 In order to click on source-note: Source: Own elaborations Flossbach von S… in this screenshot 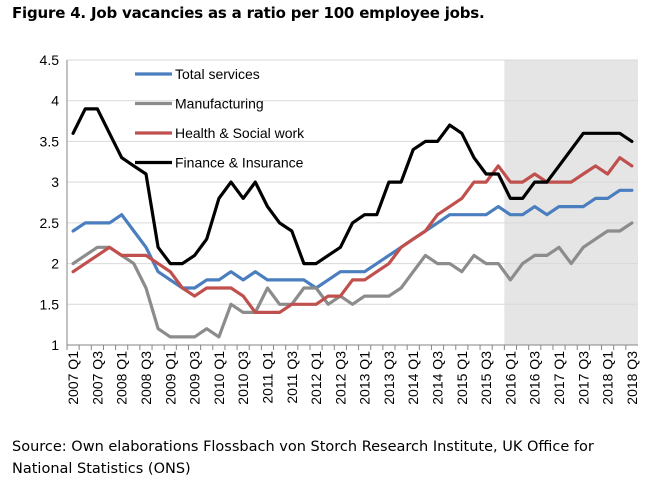, I will do `click(303, 458)`.